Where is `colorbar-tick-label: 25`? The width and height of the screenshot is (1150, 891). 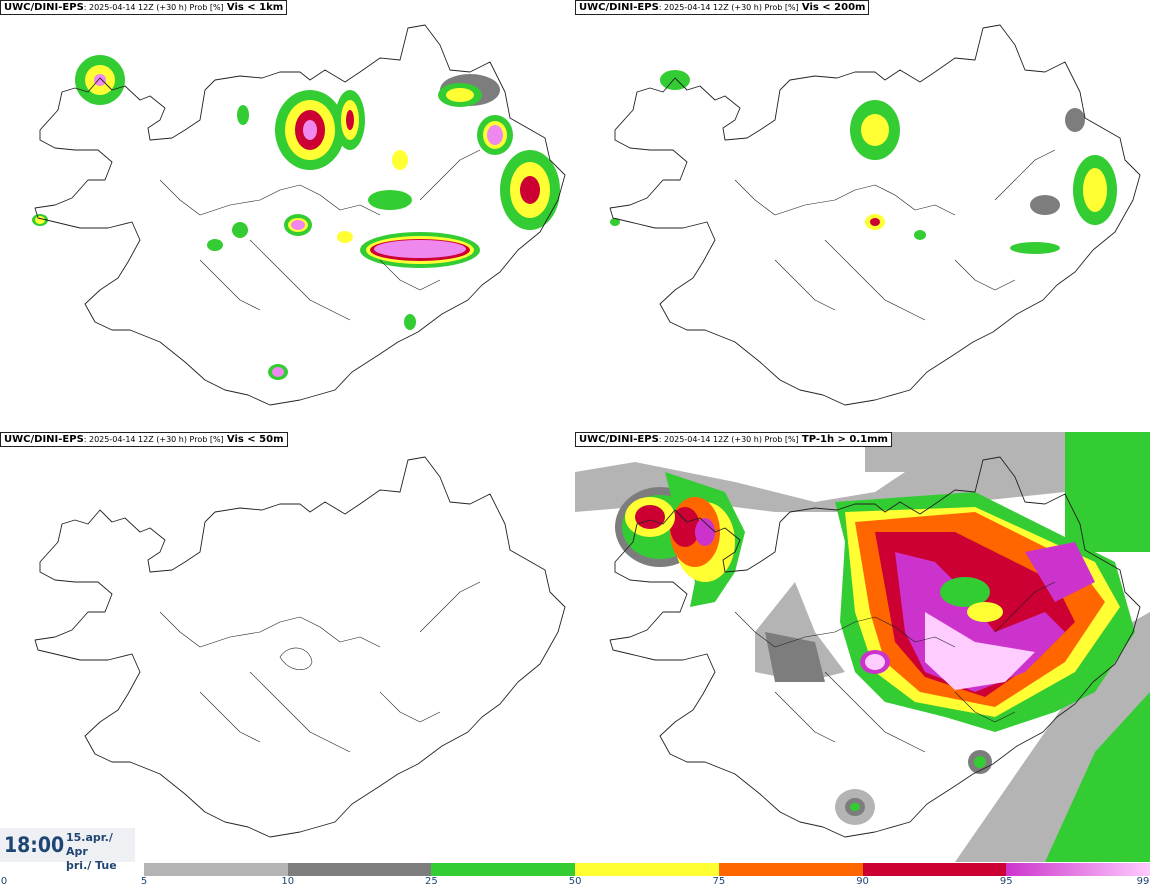 colorbar-tick-label: 25 is located at coordinates (431, 881).